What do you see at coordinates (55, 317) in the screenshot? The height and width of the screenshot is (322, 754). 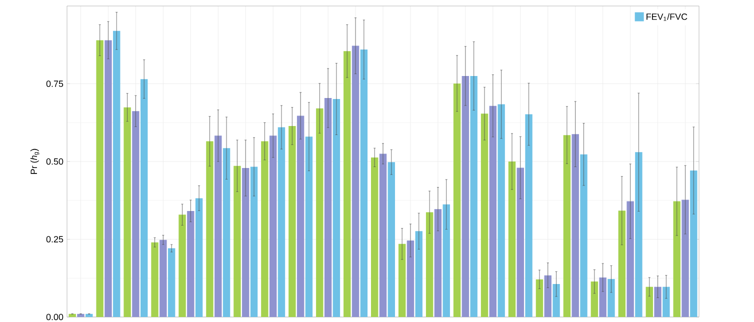 I see `y-tick-label: 0.00` at bounding box center [55, 317].